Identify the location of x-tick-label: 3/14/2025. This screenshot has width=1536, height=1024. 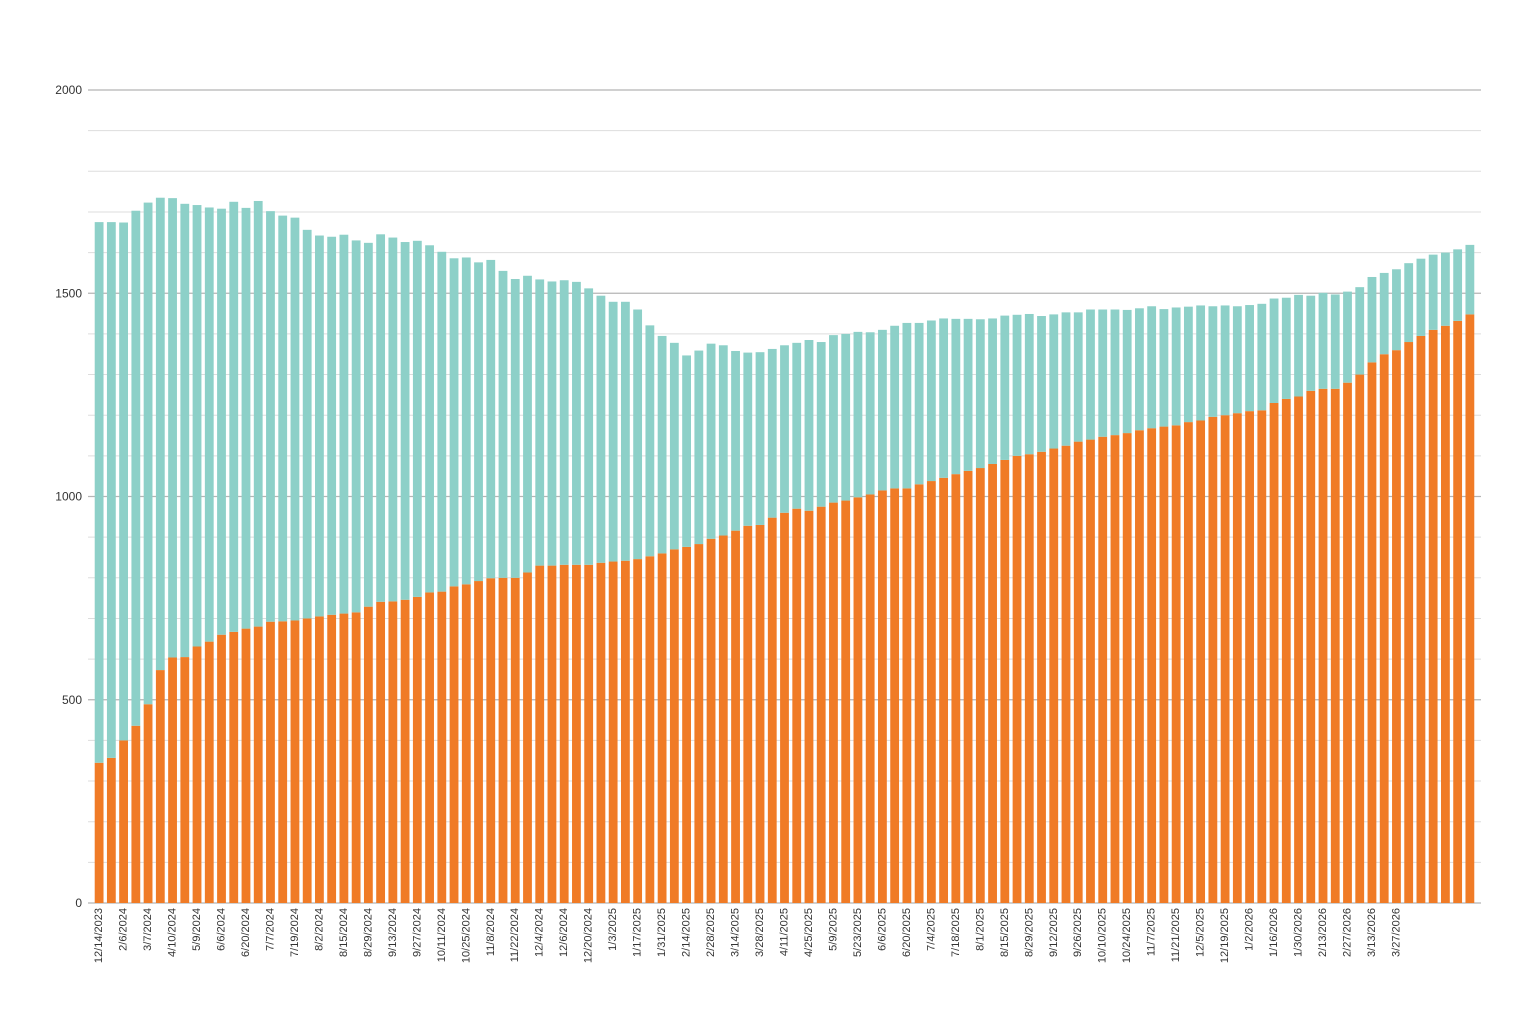
(736, 932).